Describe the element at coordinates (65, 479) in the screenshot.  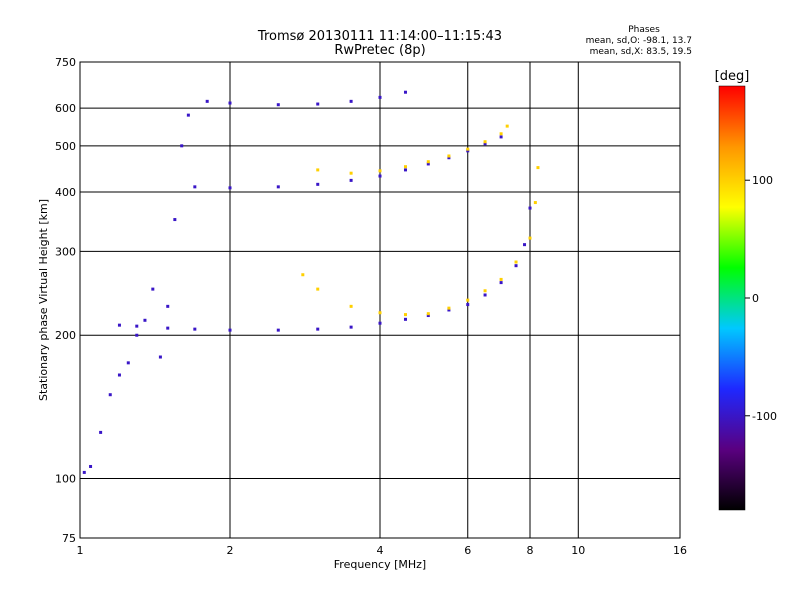
I see `y-tick-label: 100` at that location.